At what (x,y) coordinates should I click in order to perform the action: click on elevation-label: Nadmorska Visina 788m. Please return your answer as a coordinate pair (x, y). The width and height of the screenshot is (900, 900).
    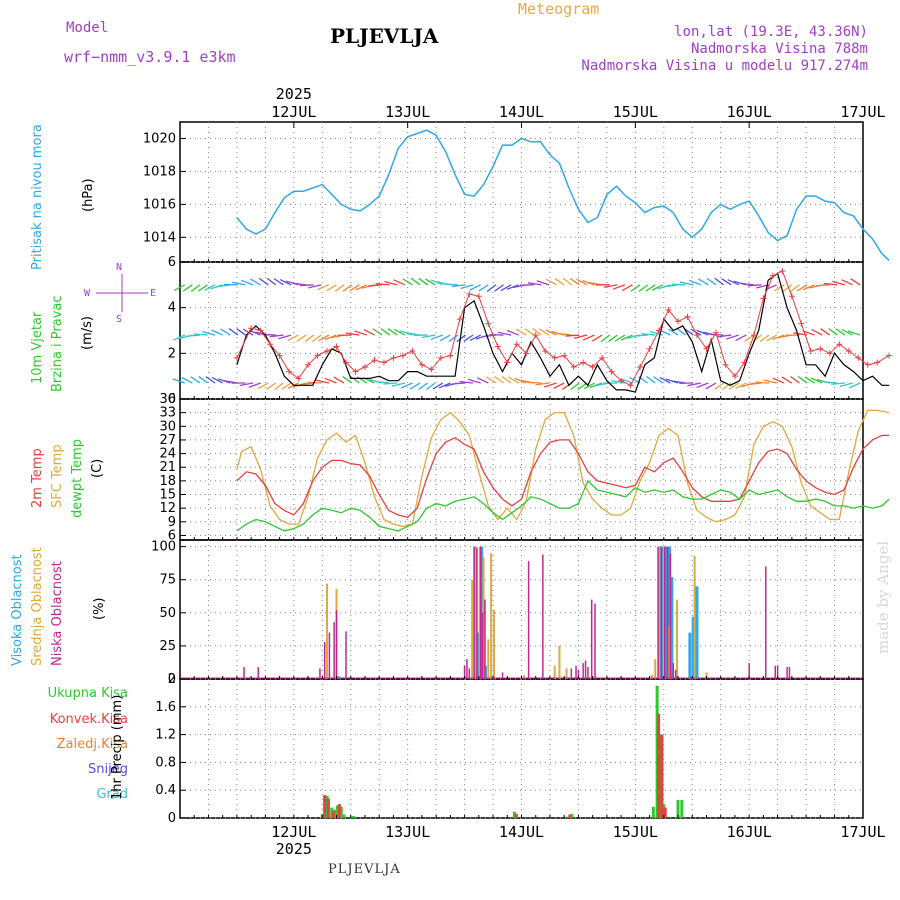
    Looking at the image, I should click on (779, 49).